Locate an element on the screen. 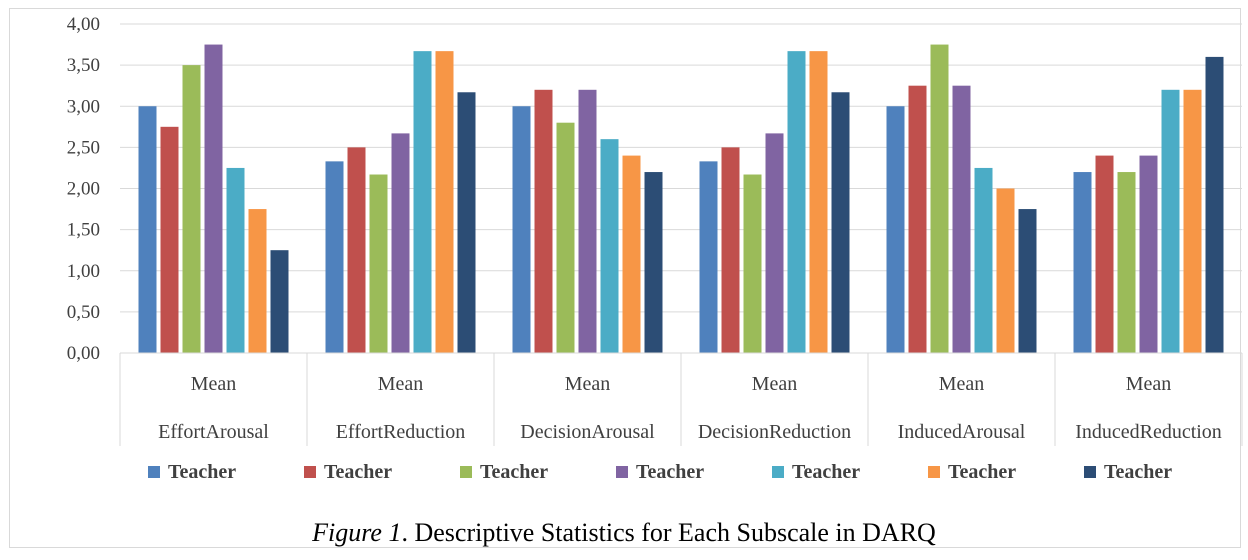  category-label: EffortReduction is located at coordinates (401, 432).